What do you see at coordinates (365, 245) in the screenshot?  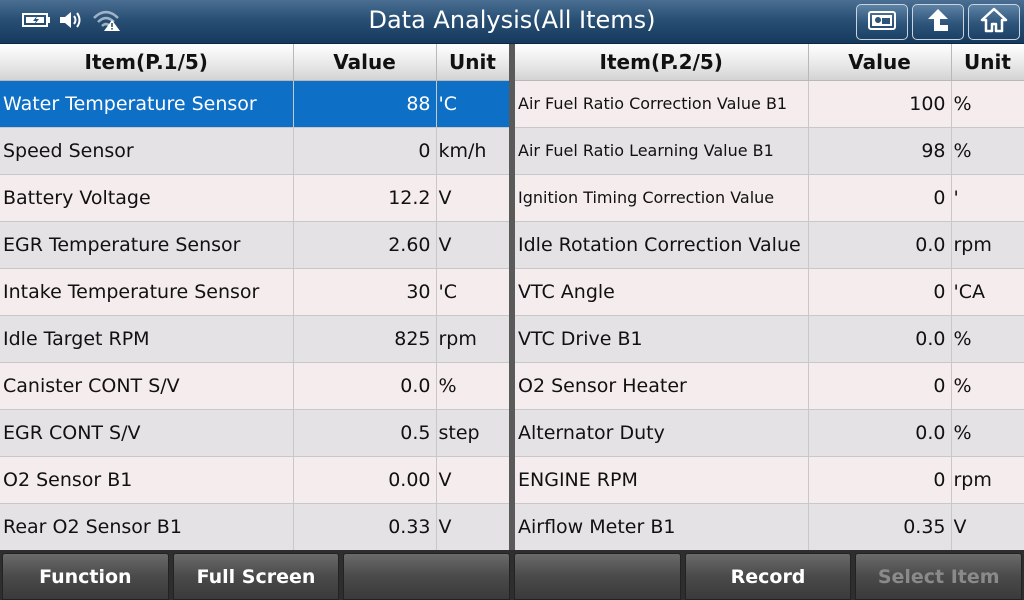 I see `value-cell: 2.60` at bounding box center [365, 245].